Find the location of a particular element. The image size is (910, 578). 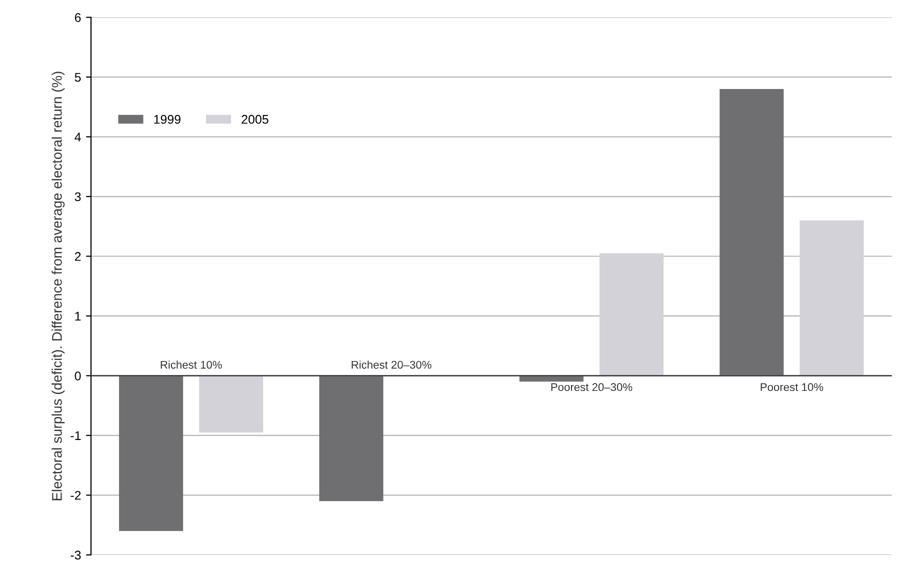

y-tick-label: 5 is located at coordinates (77, 77).